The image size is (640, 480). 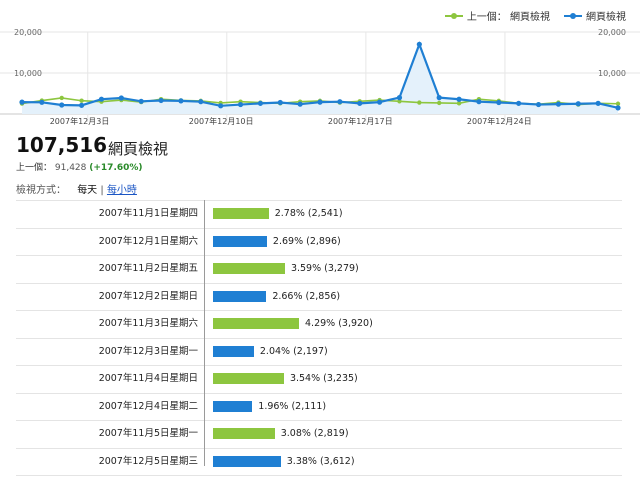 What do you see at coordinates (34, 168) in the screenshot?
I see `previous-label: 上一個：` at bounding box center [34, 168].